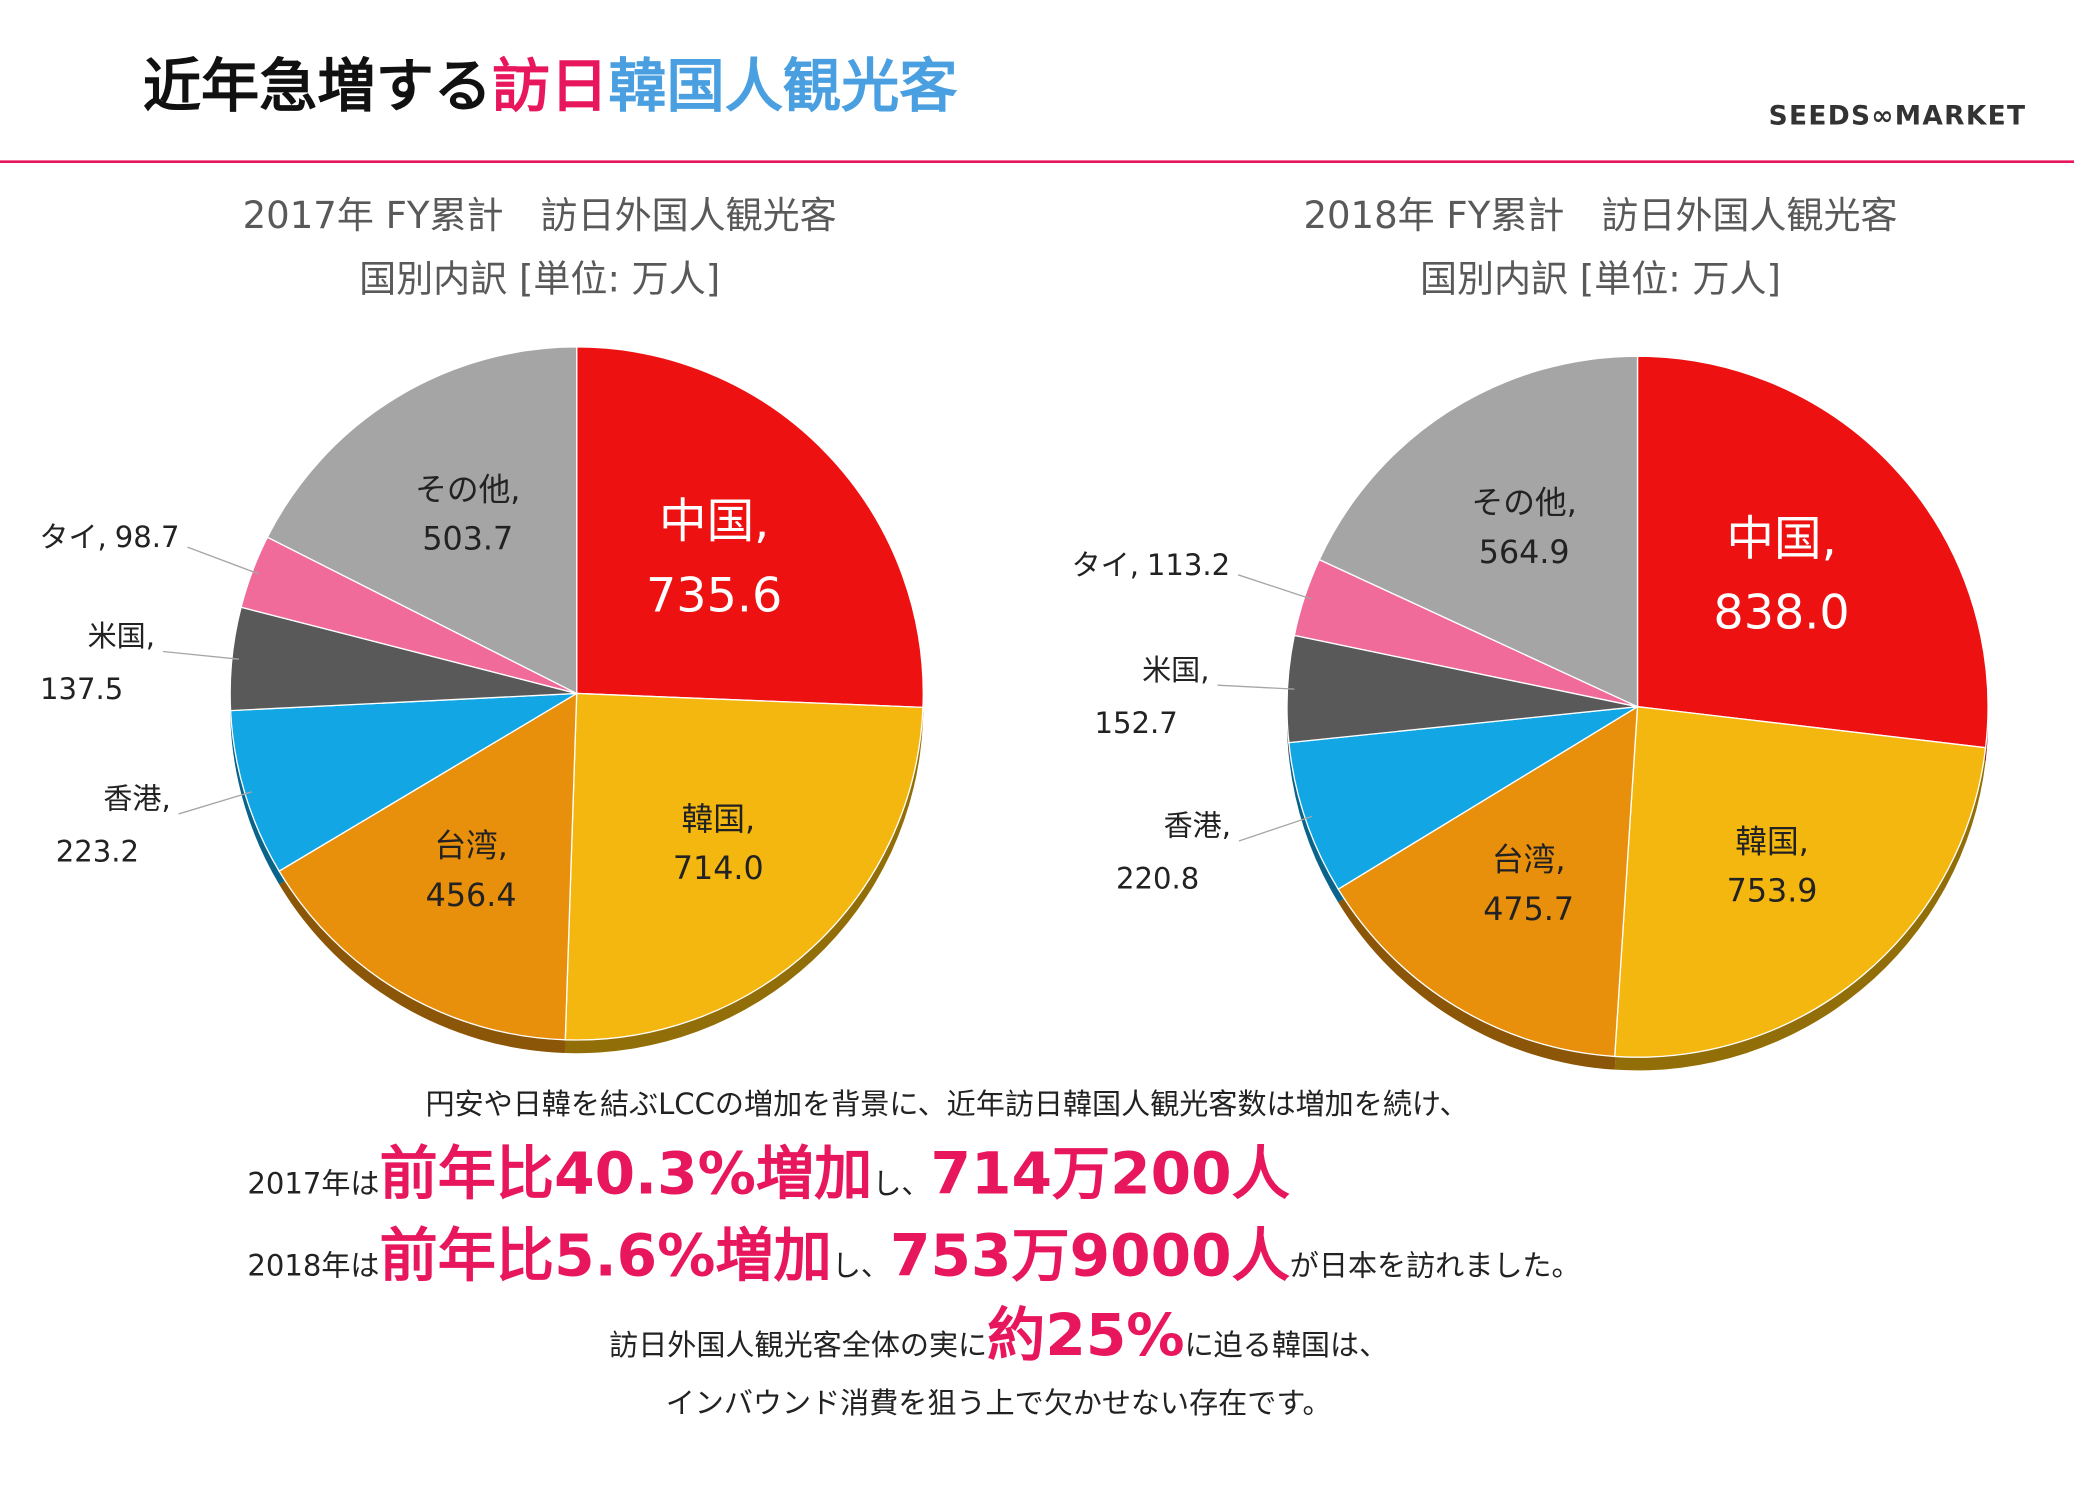 This screenshot has height=1498, width=2074. Describe the element at coordinates (606, 1255) in the screenshot. I see `emphasis-text: 前年比5.6%増加` at that location.